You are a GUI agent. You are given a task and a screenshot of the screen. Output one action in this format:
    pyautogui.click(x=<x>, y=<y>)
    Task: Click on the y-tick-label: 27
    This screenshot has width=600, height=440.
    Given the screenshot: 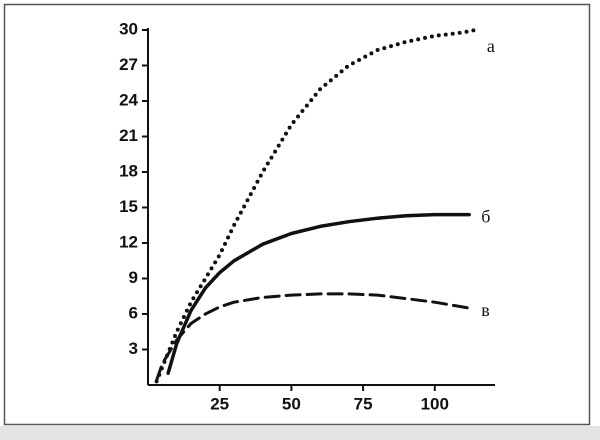 What is the action you would take?
    pyautogui.click(x=128, y=64)
    